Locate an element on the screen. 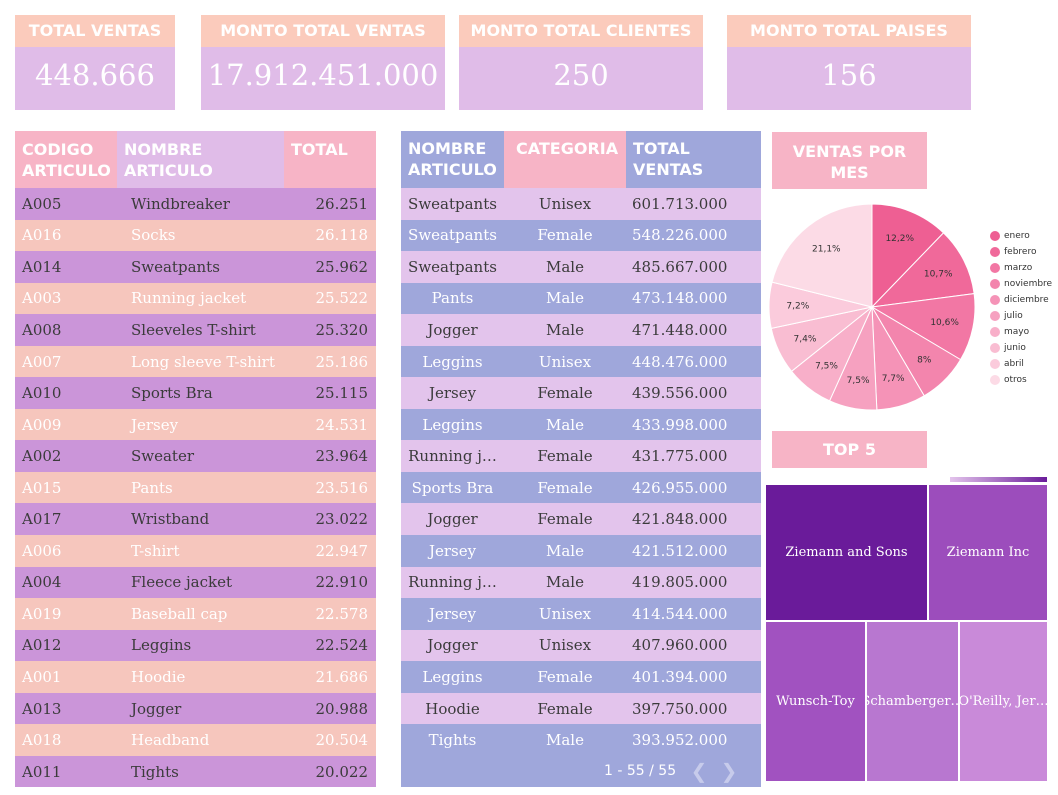  cell-name: Pants is located at coordinates (152, 487).